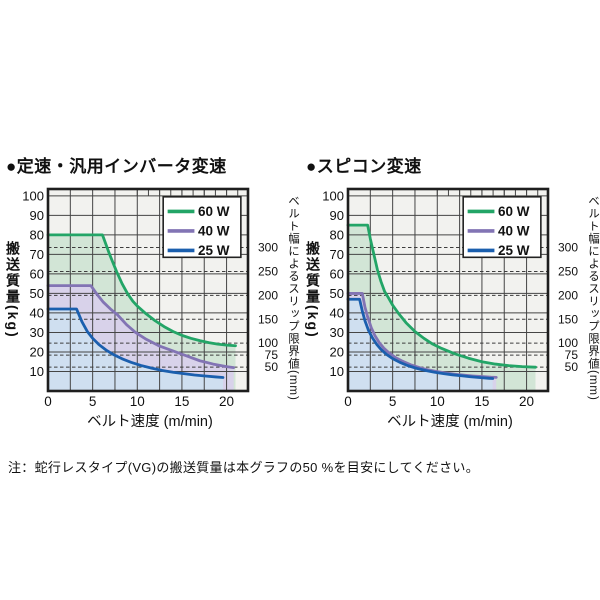  I want to click on series-line-40 W, so click(141, 326).